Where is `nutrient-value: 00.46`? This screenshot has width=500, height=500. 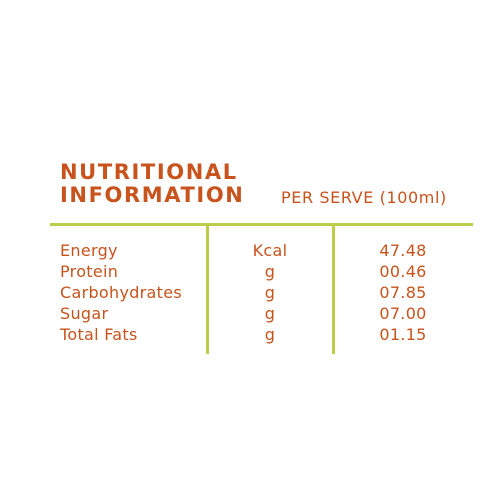
nutrient-value: 00.46 is located at coordinates (403, 271).